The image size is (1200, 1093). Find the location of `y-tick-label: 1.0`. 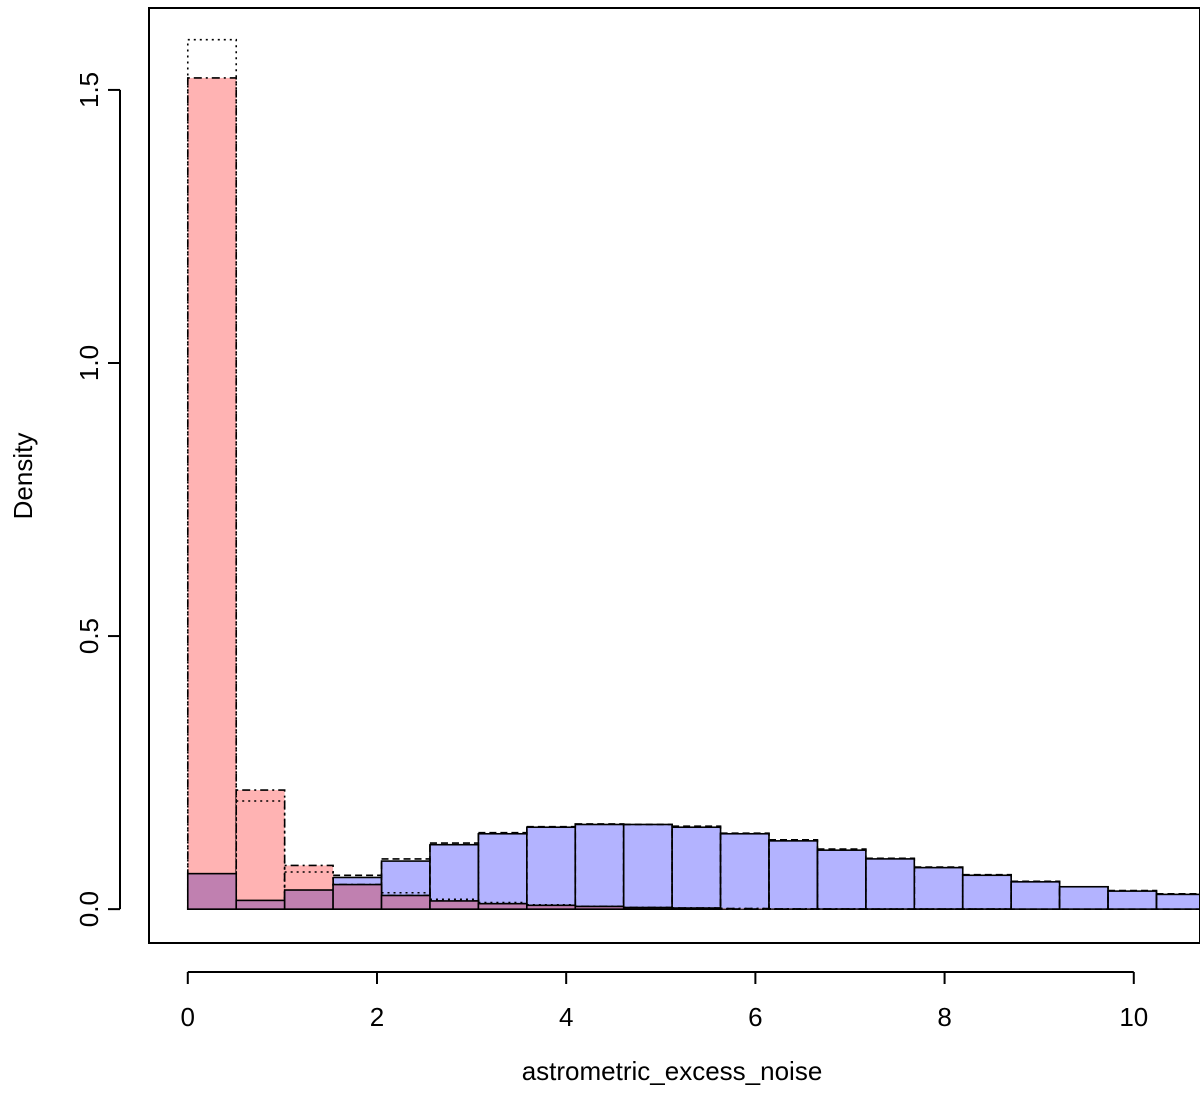

y-tick-label: 1.0 is located at coordinates (89, 363).